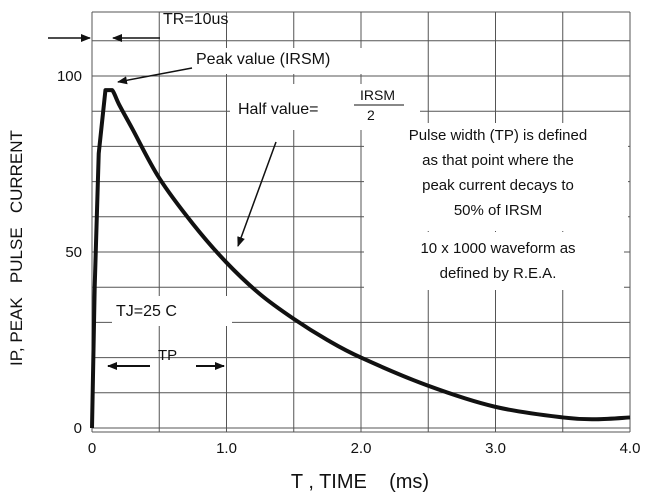 Image resolution: width=646 pixels, height=499 pixels. What do you see at coordinates (498, 185) in the screenshot?
I see `pulse-width-line: peak current decays to` at bounding box center [498, 185].